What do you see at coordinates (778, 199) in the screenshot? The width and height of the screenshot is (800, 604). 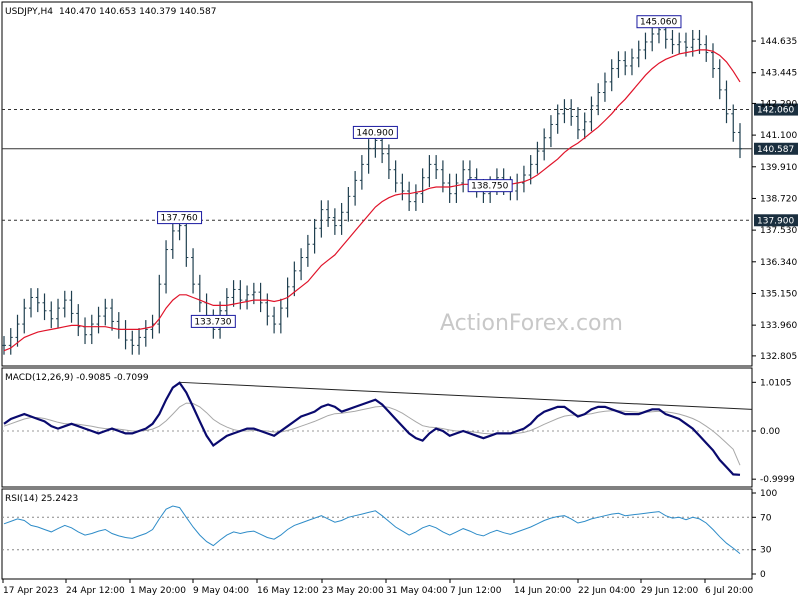 I see `price-y-tick-label: 138.720` at bounding box center [778, 199].